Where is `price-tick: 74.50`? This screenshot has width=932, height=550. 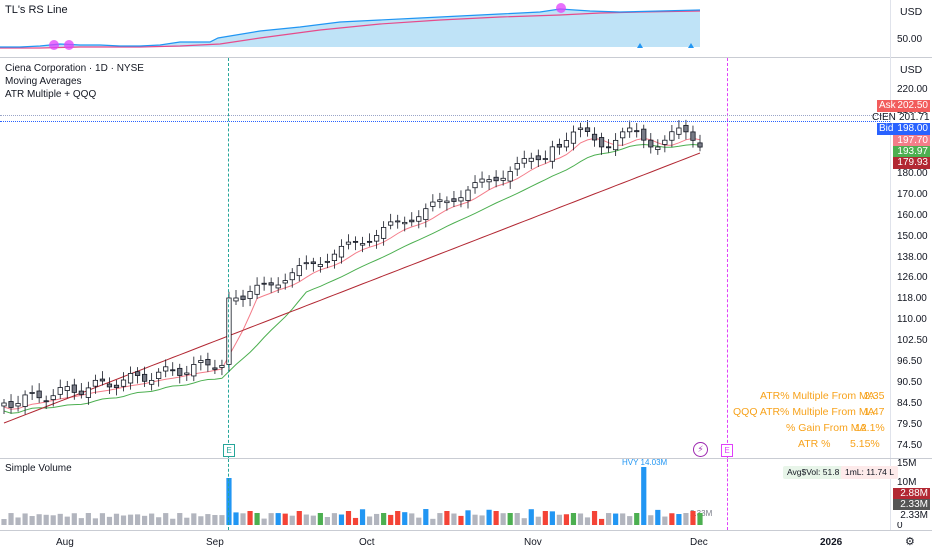
price-tick: 74.50 is located at coordinates (910, 445).